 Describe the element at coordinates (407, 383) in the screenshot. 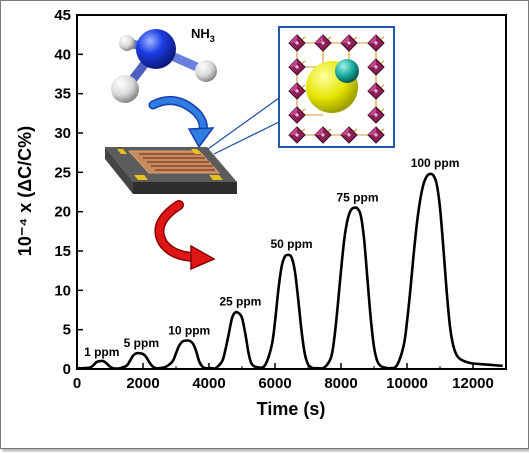

I see `x-tick-label: 10000` at that location.